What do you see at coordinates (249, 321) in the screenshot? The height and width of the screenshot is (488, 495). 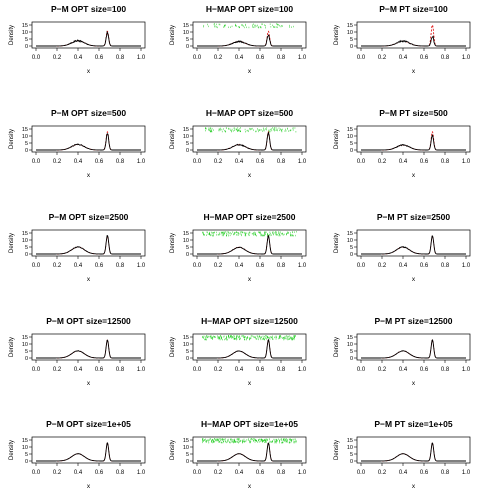 I see `panel-title: H−MAP OPT size=12500` at bounding box center [249, 321].